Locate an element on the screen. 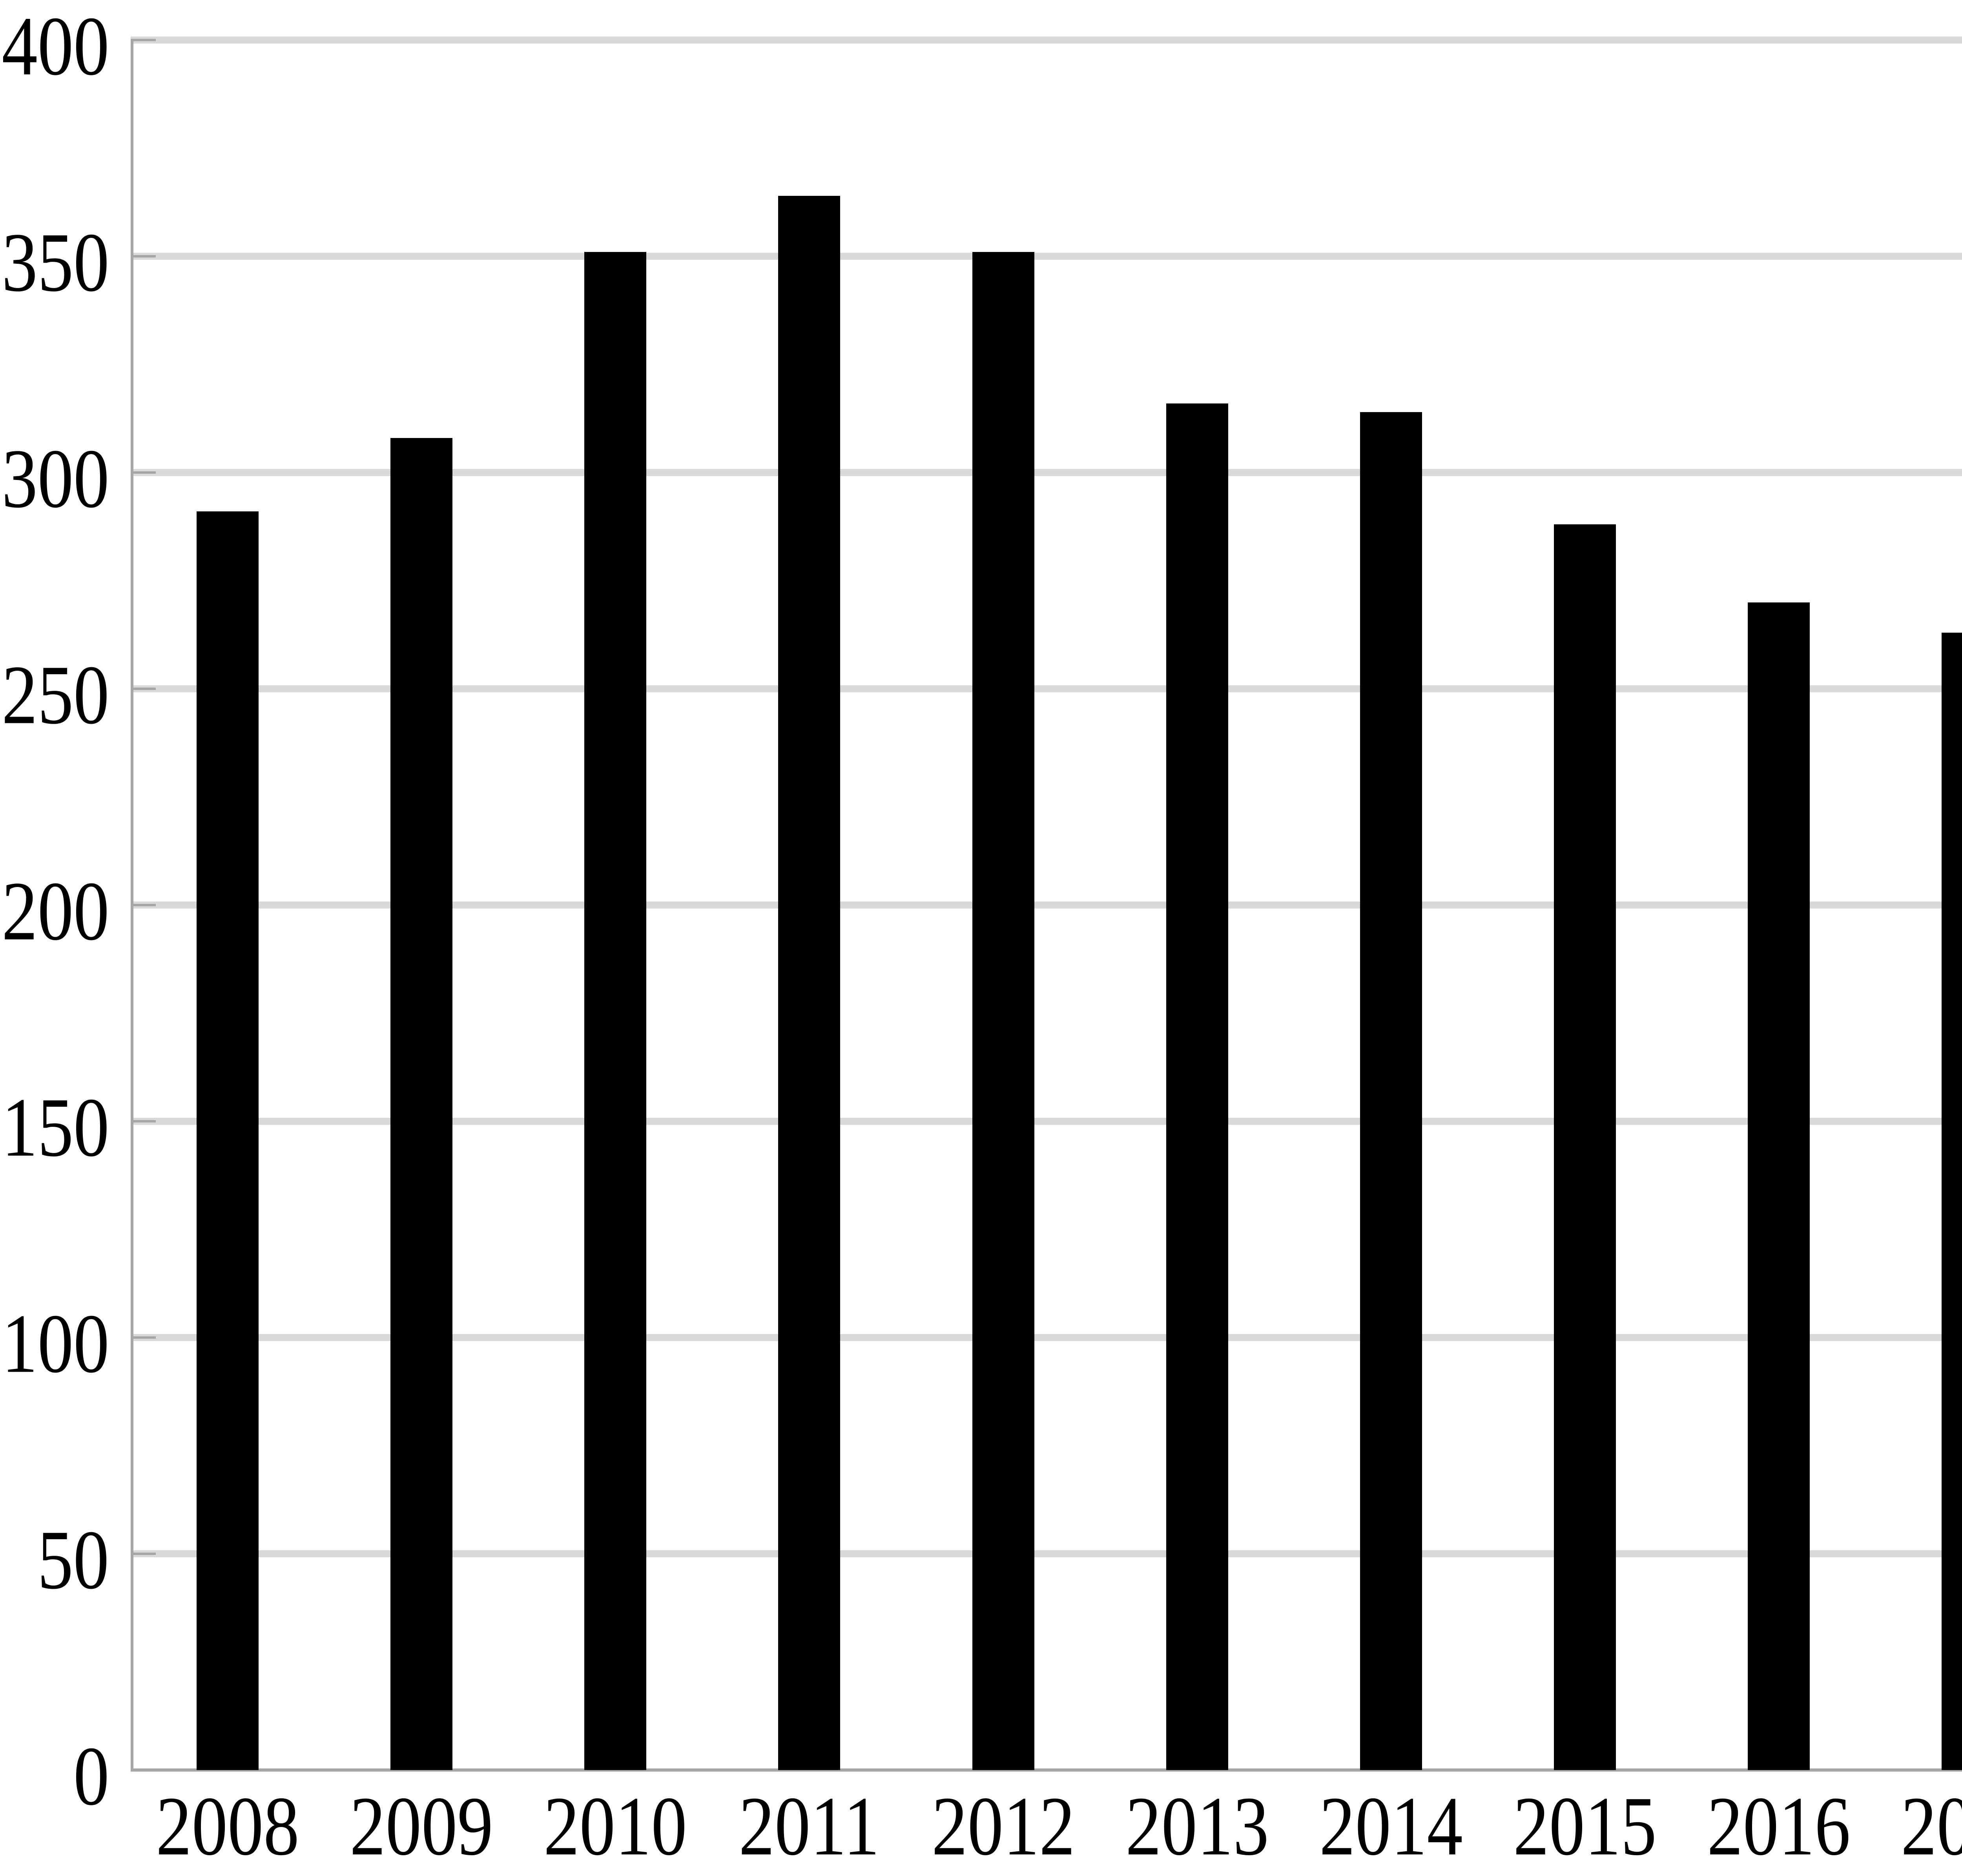  x-tick-label-2015: 2015 is located at coordinates (1585, 1826).